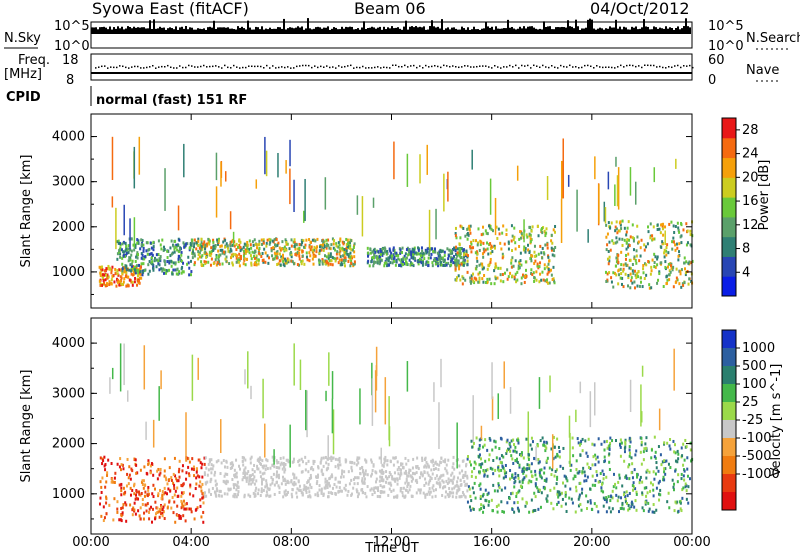  Describe the element at coordinates (72, 26) in the screenshot. I see `nsky-top-tick: 10^5` at that location.